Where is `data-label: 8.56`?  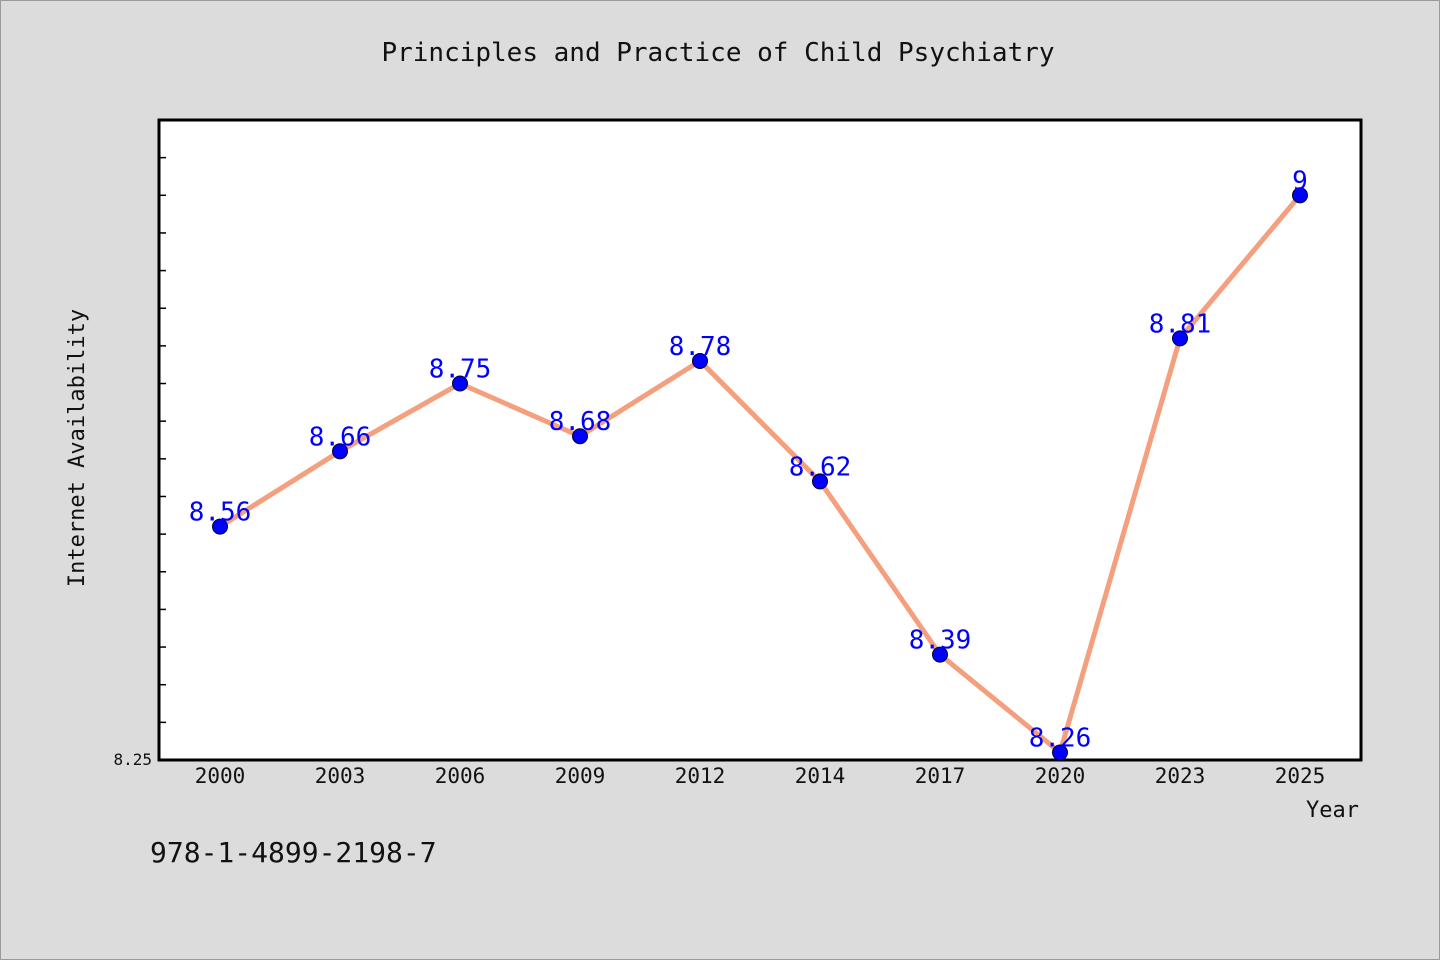
data-label: 8.56 is located at coordinates (220, 513).